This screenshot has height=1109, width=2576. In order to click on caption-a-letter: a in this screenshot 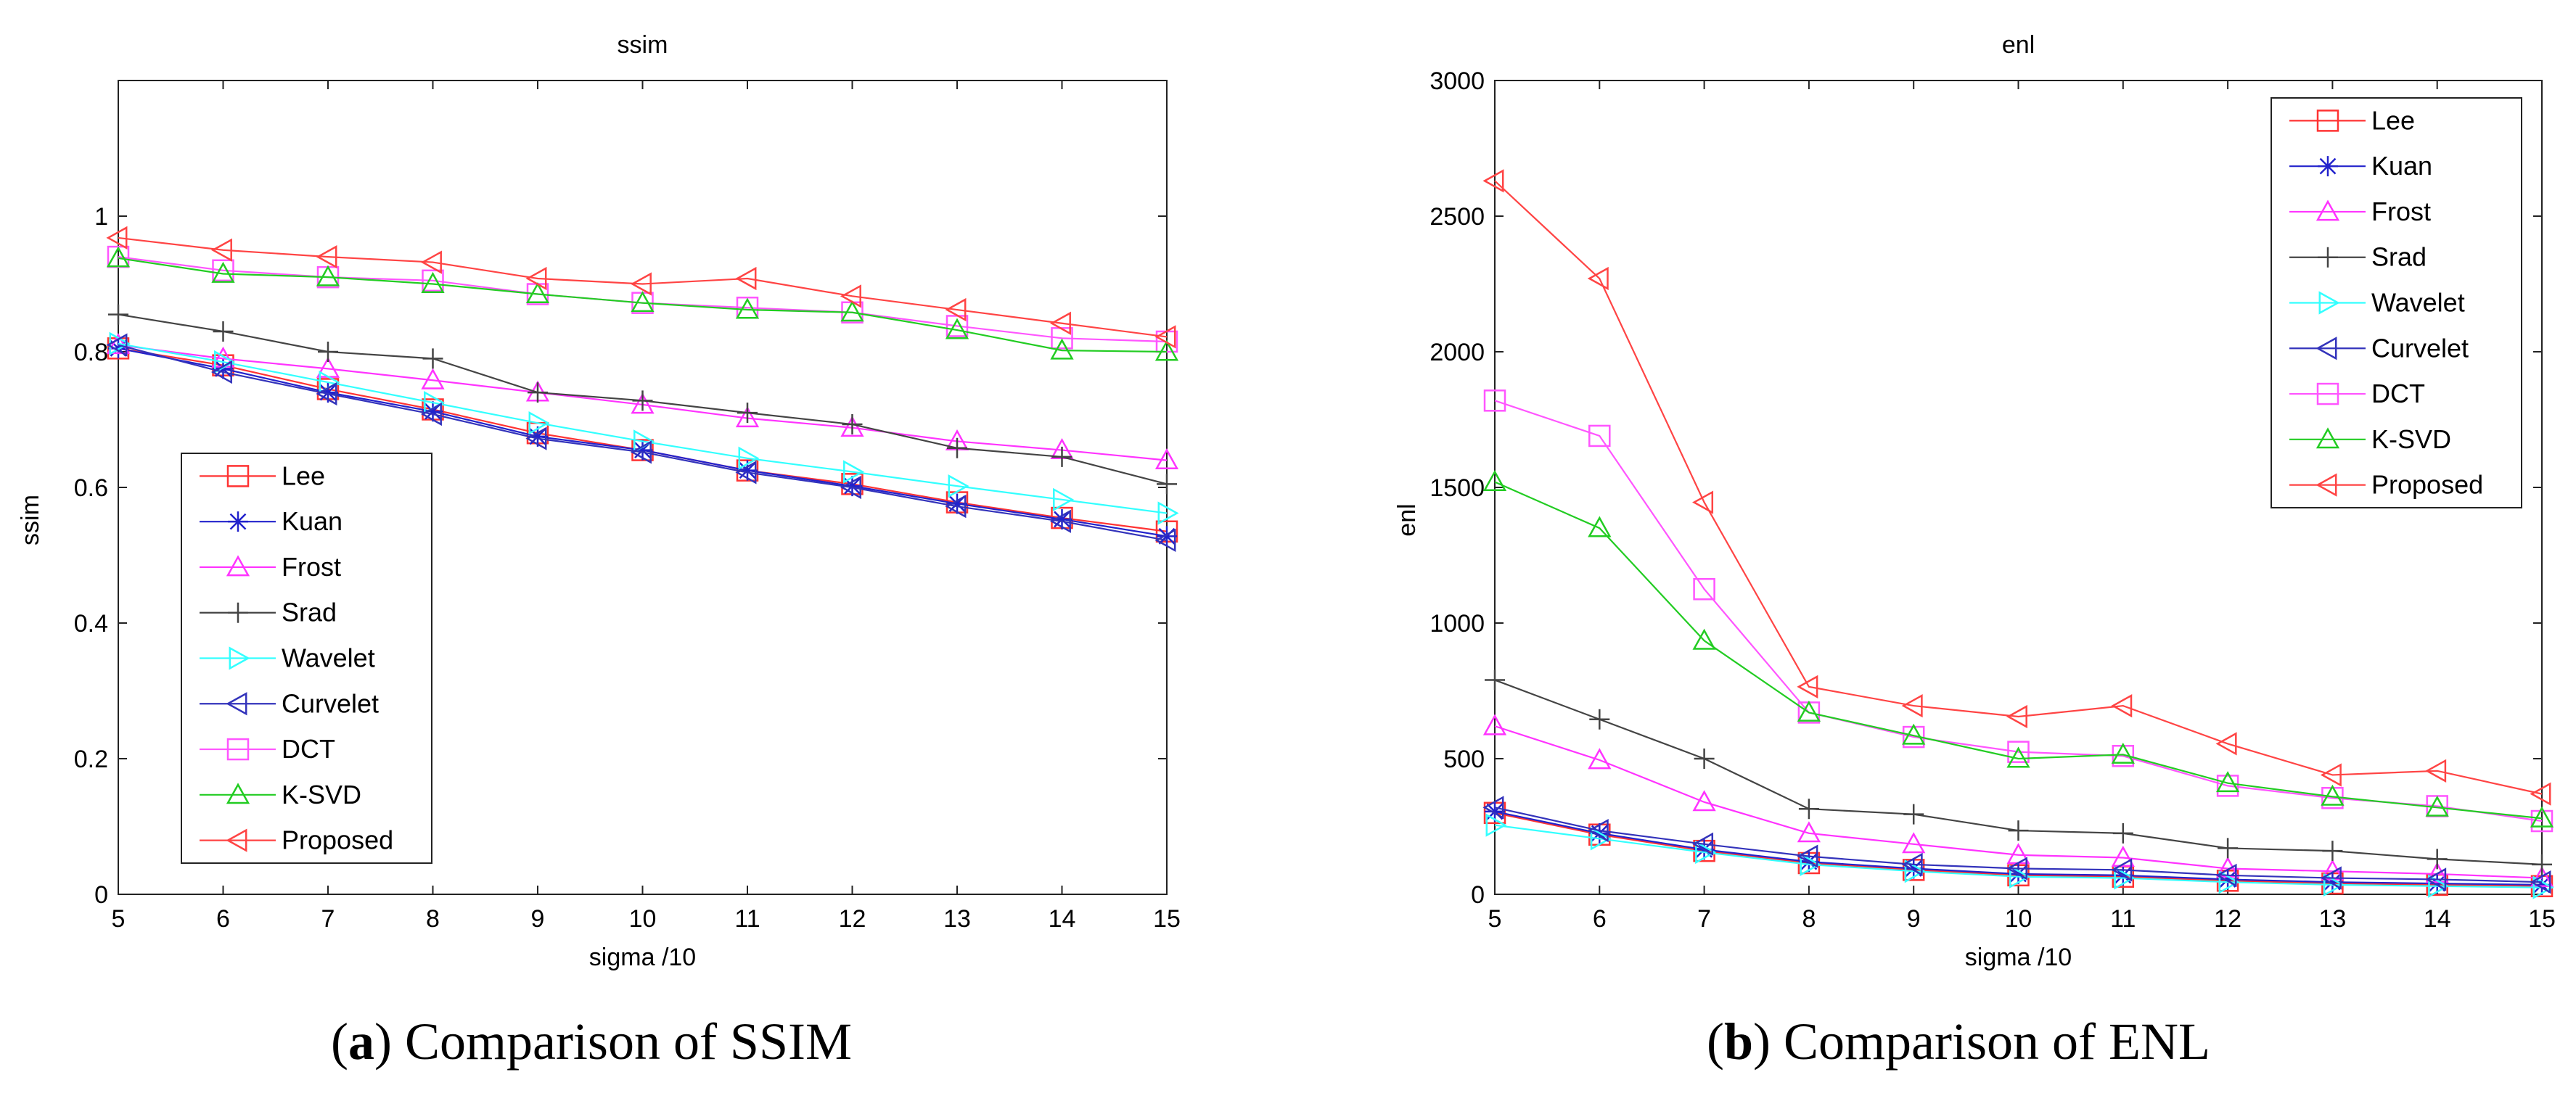, I will do `click(361, 1042)`.